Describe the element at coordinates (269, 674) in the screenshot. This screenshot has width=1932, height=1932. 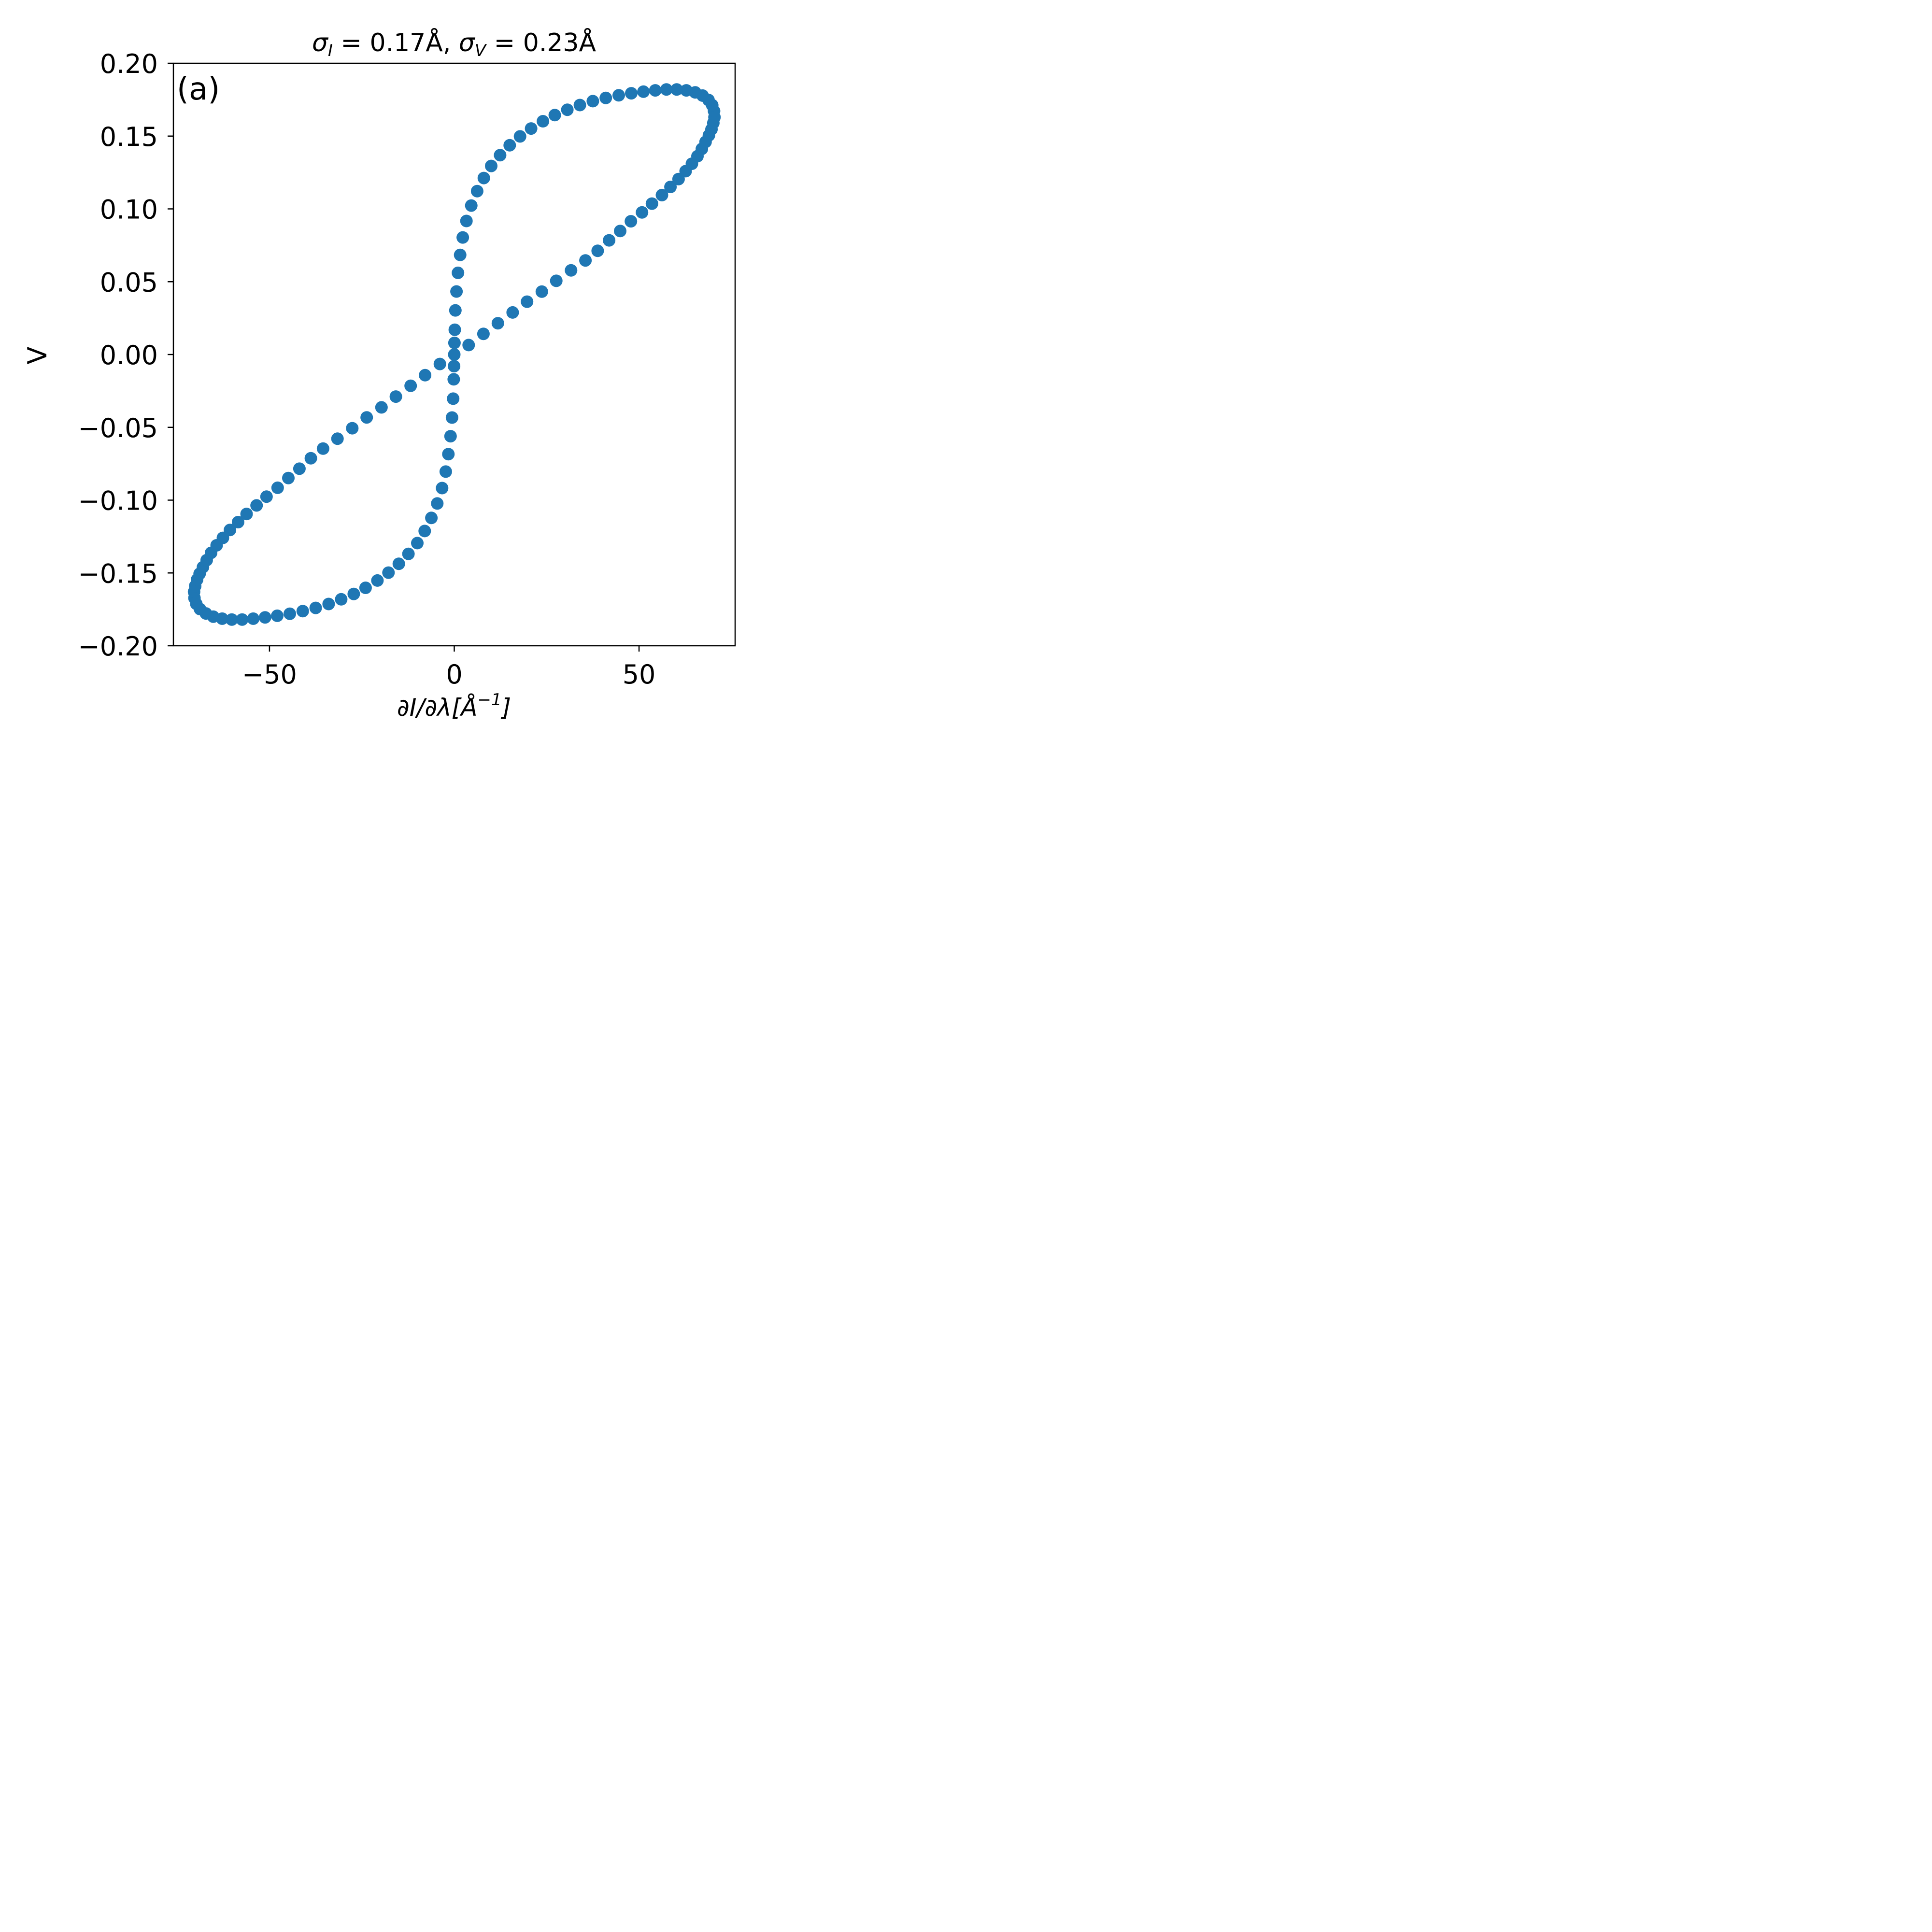
I see `x-tick-label: −50` at that location.